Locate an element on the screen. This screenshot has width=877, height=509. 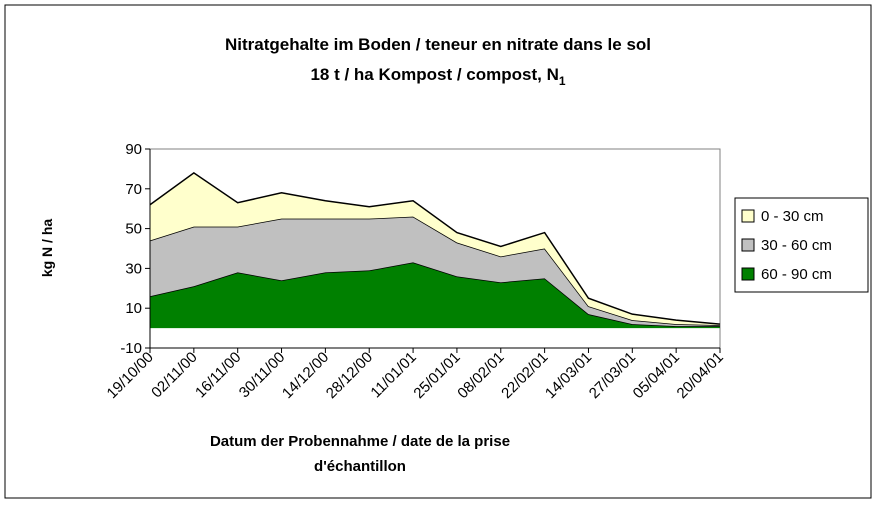
subtitle-main: 18 t / ha Kompost / compost, N is located at coordinates (434, 74).